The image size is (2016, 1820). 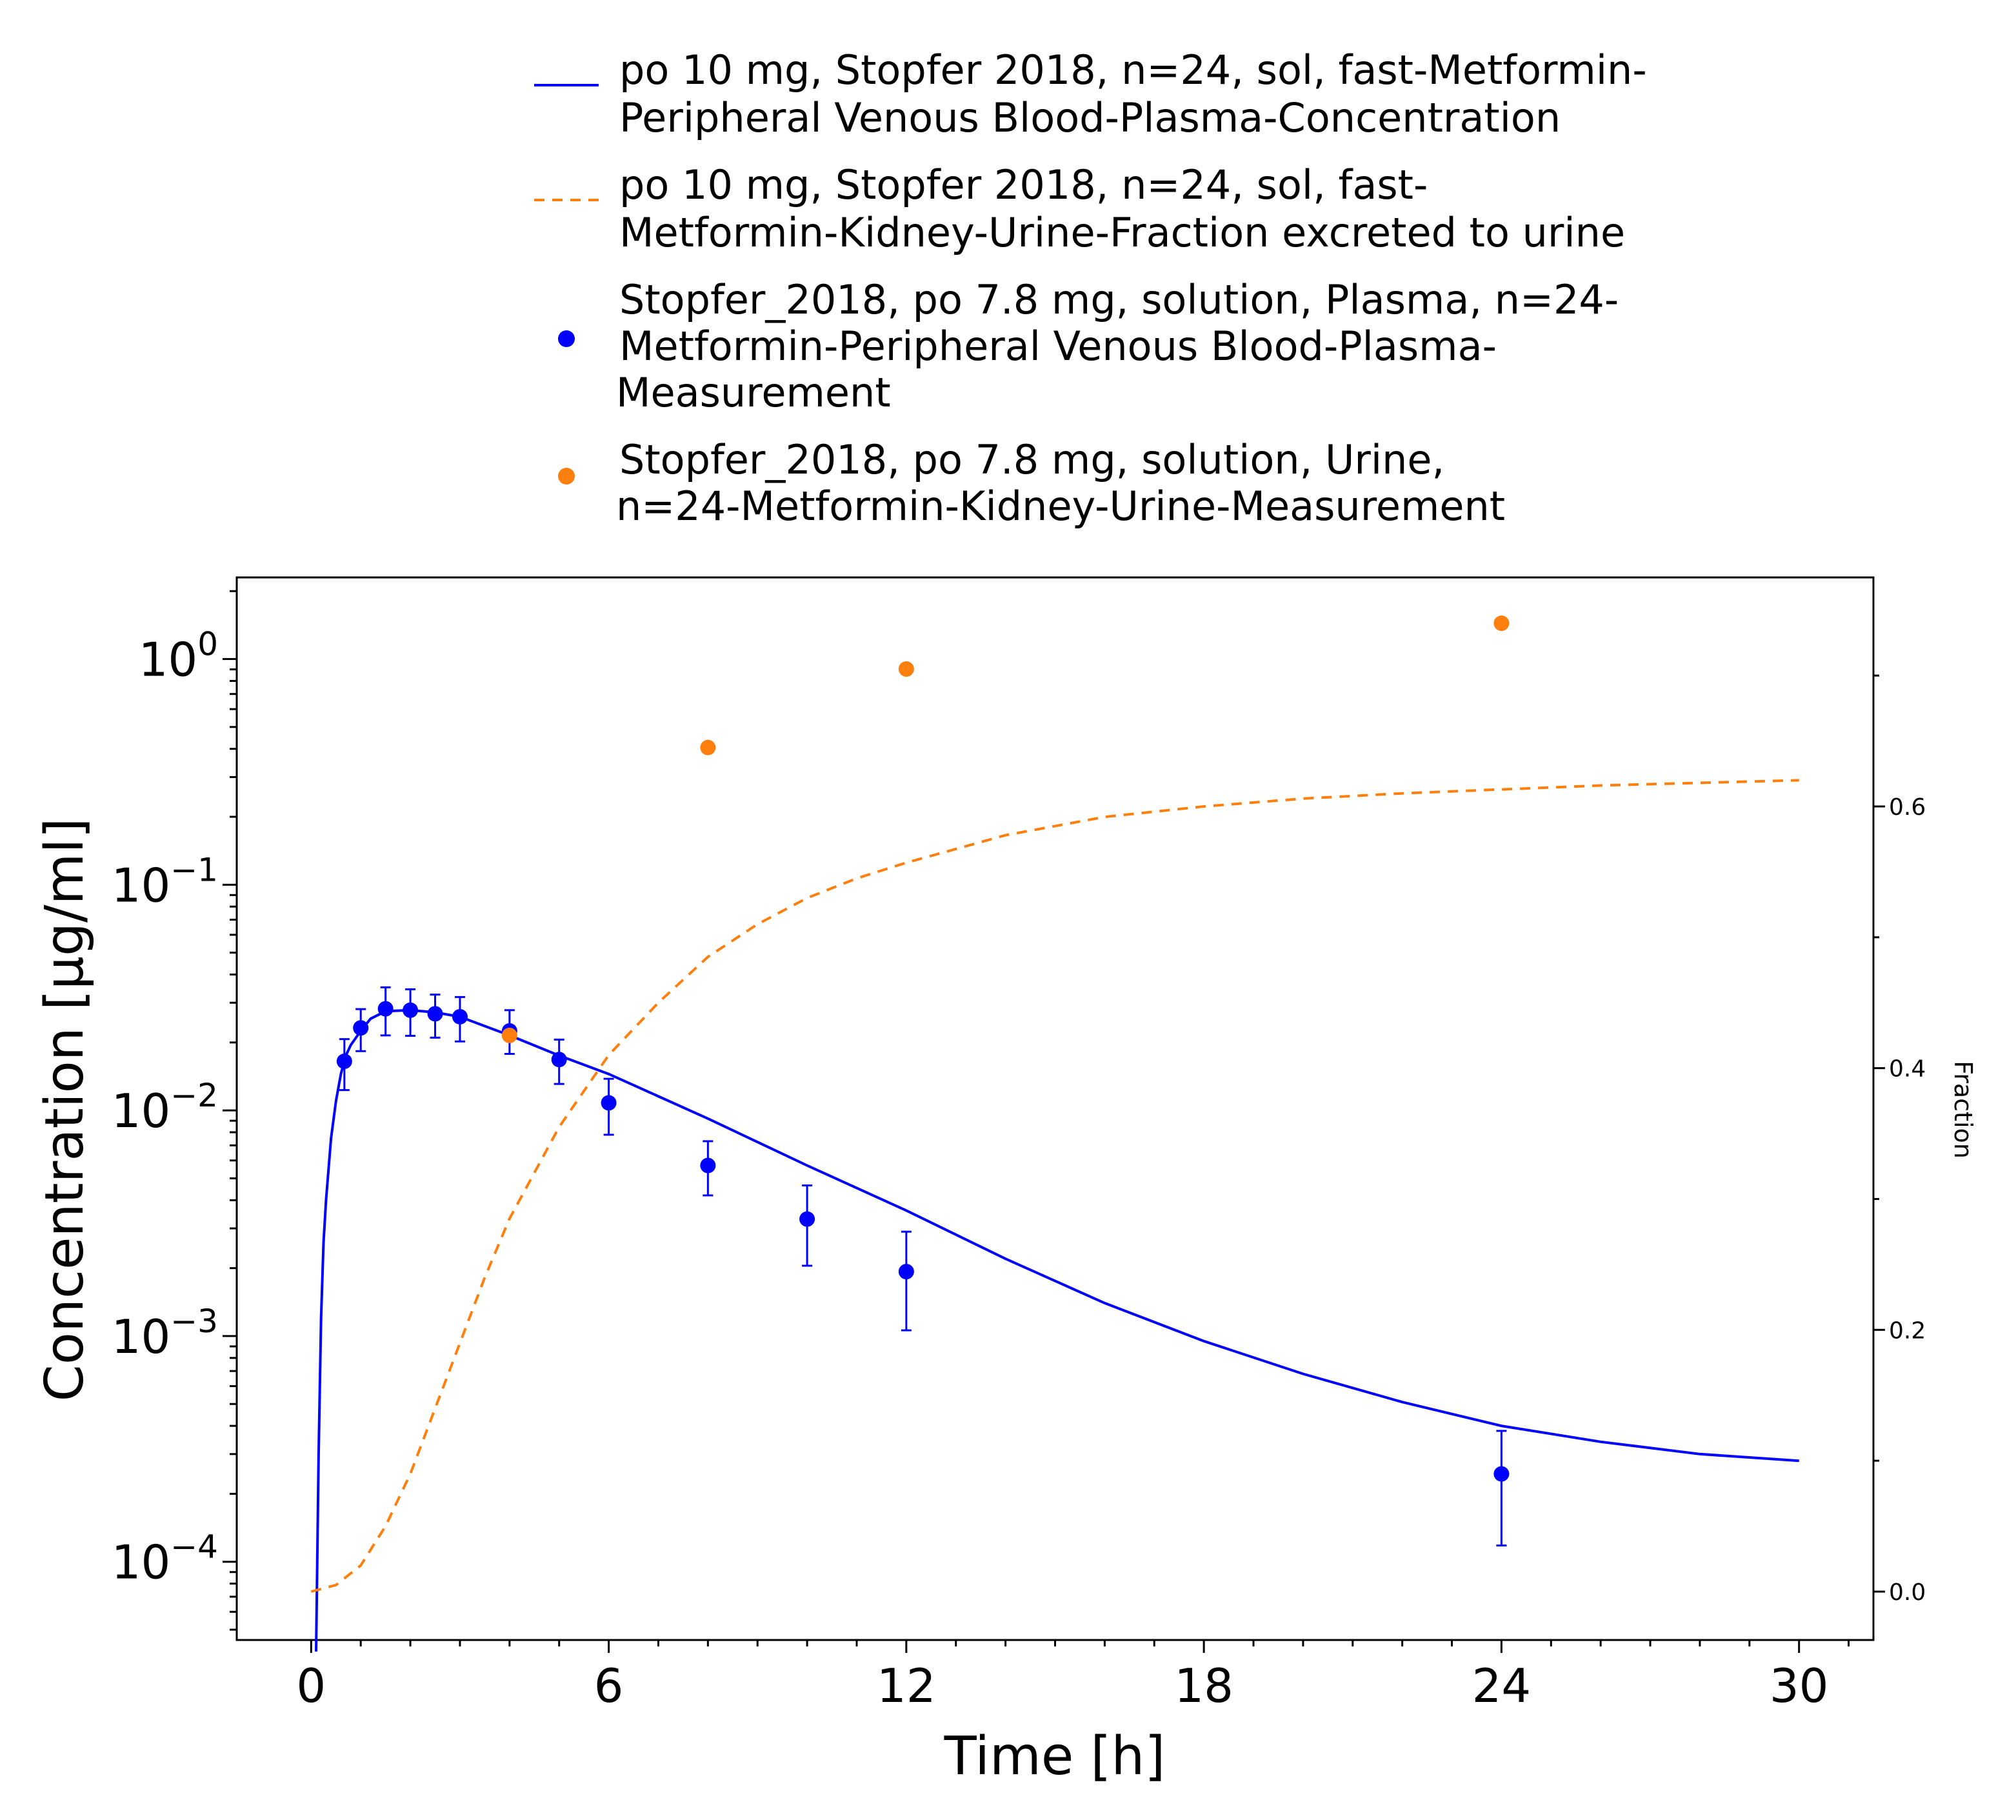 I want to click on y-tick-label: 10⁻², so click(x=165, y=1107).